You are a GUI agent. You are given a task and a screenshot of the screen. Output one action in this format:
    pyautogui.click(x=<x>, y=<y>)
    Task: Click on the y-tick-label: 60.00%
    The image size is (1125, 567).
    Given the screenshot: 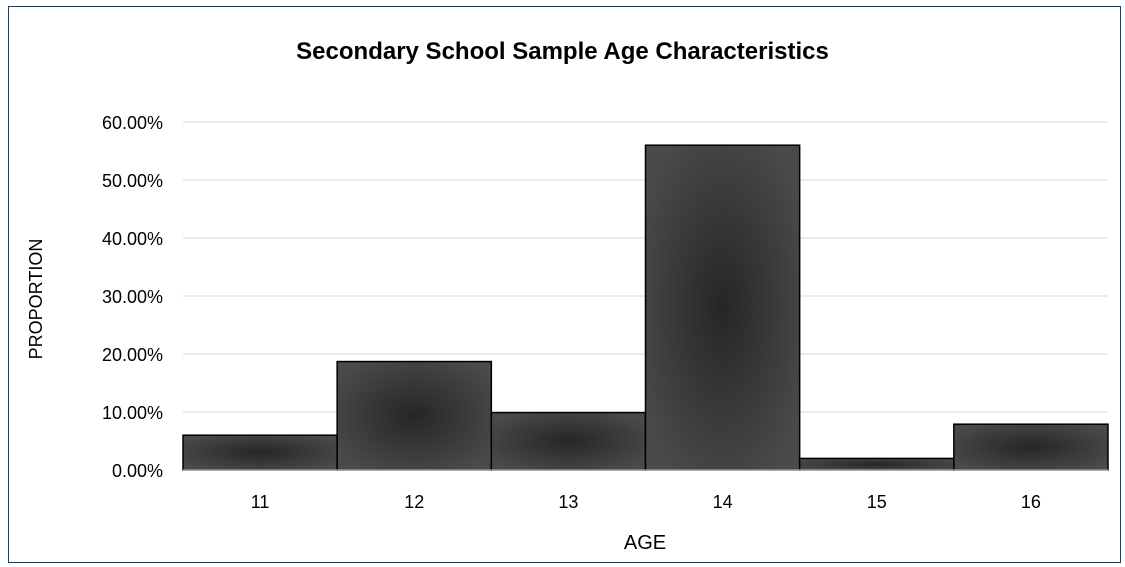 What is the action you would take?
    pyautogui.click(x=132, y=123)
    